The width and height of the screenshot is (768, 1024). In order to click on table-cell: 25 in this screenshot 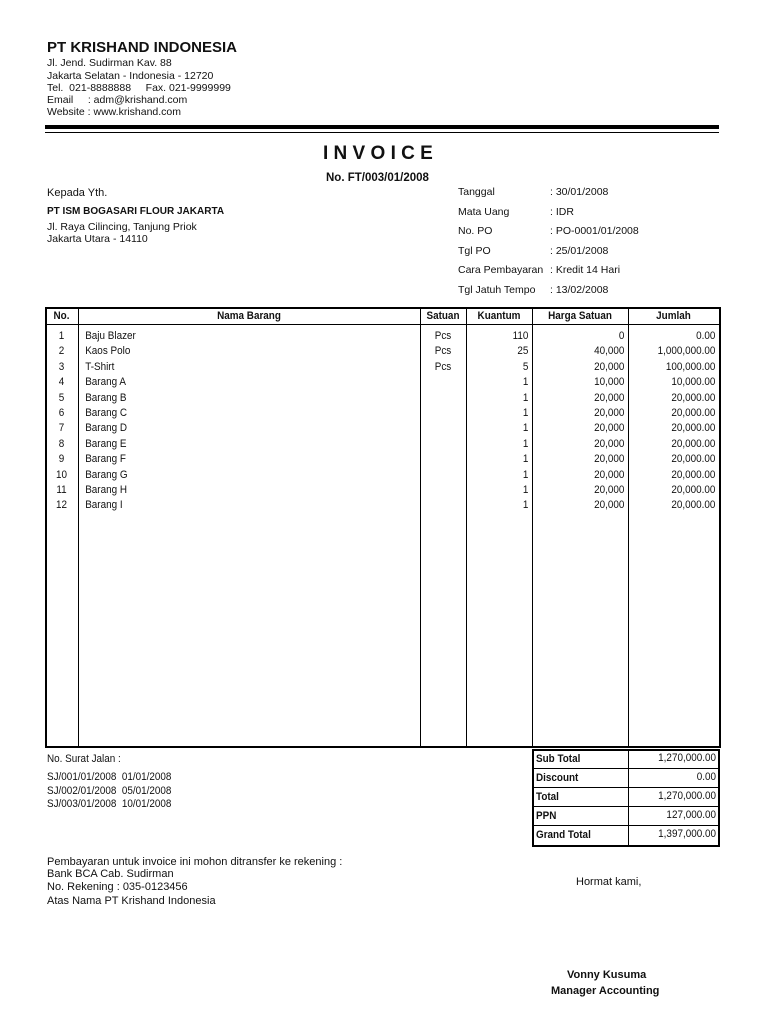, I will do `click(523, 351)`.